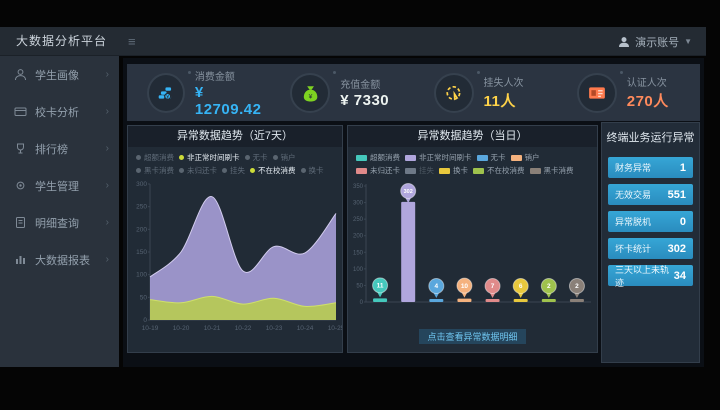 The height and width of the screenshot is (410, 720). What do you see at coordinates (682, 167) in the screenshot?
I see `terminal-row-value: 1` at bounding box center [682, 167].